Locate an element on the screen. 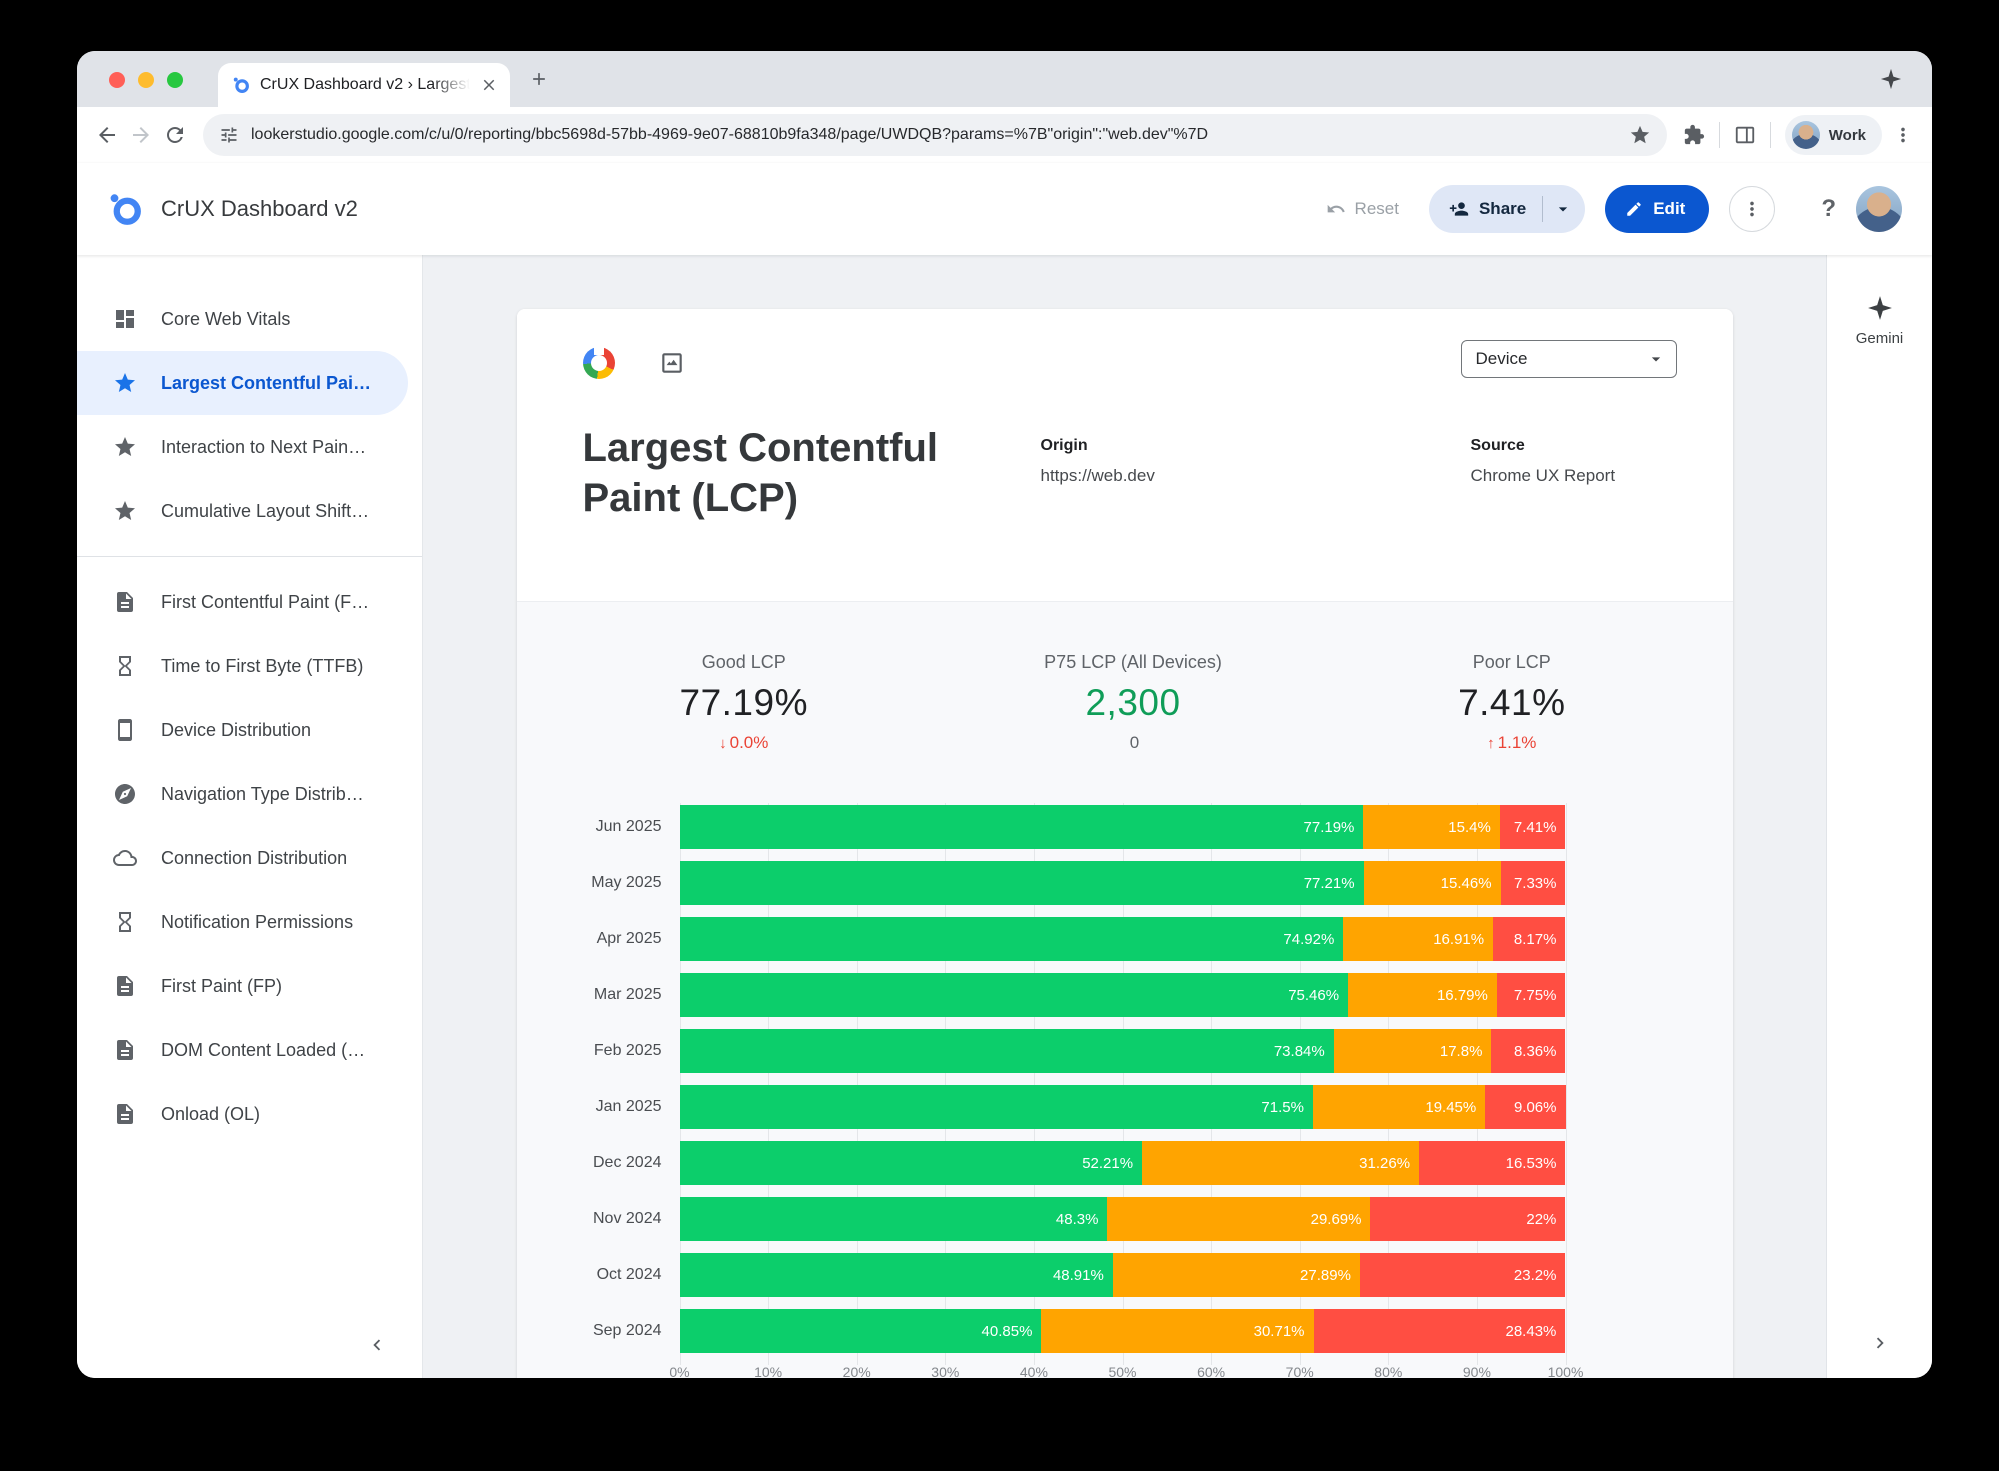  sidebar-item: First Paint (FP) is located at coordinates (249, 986).